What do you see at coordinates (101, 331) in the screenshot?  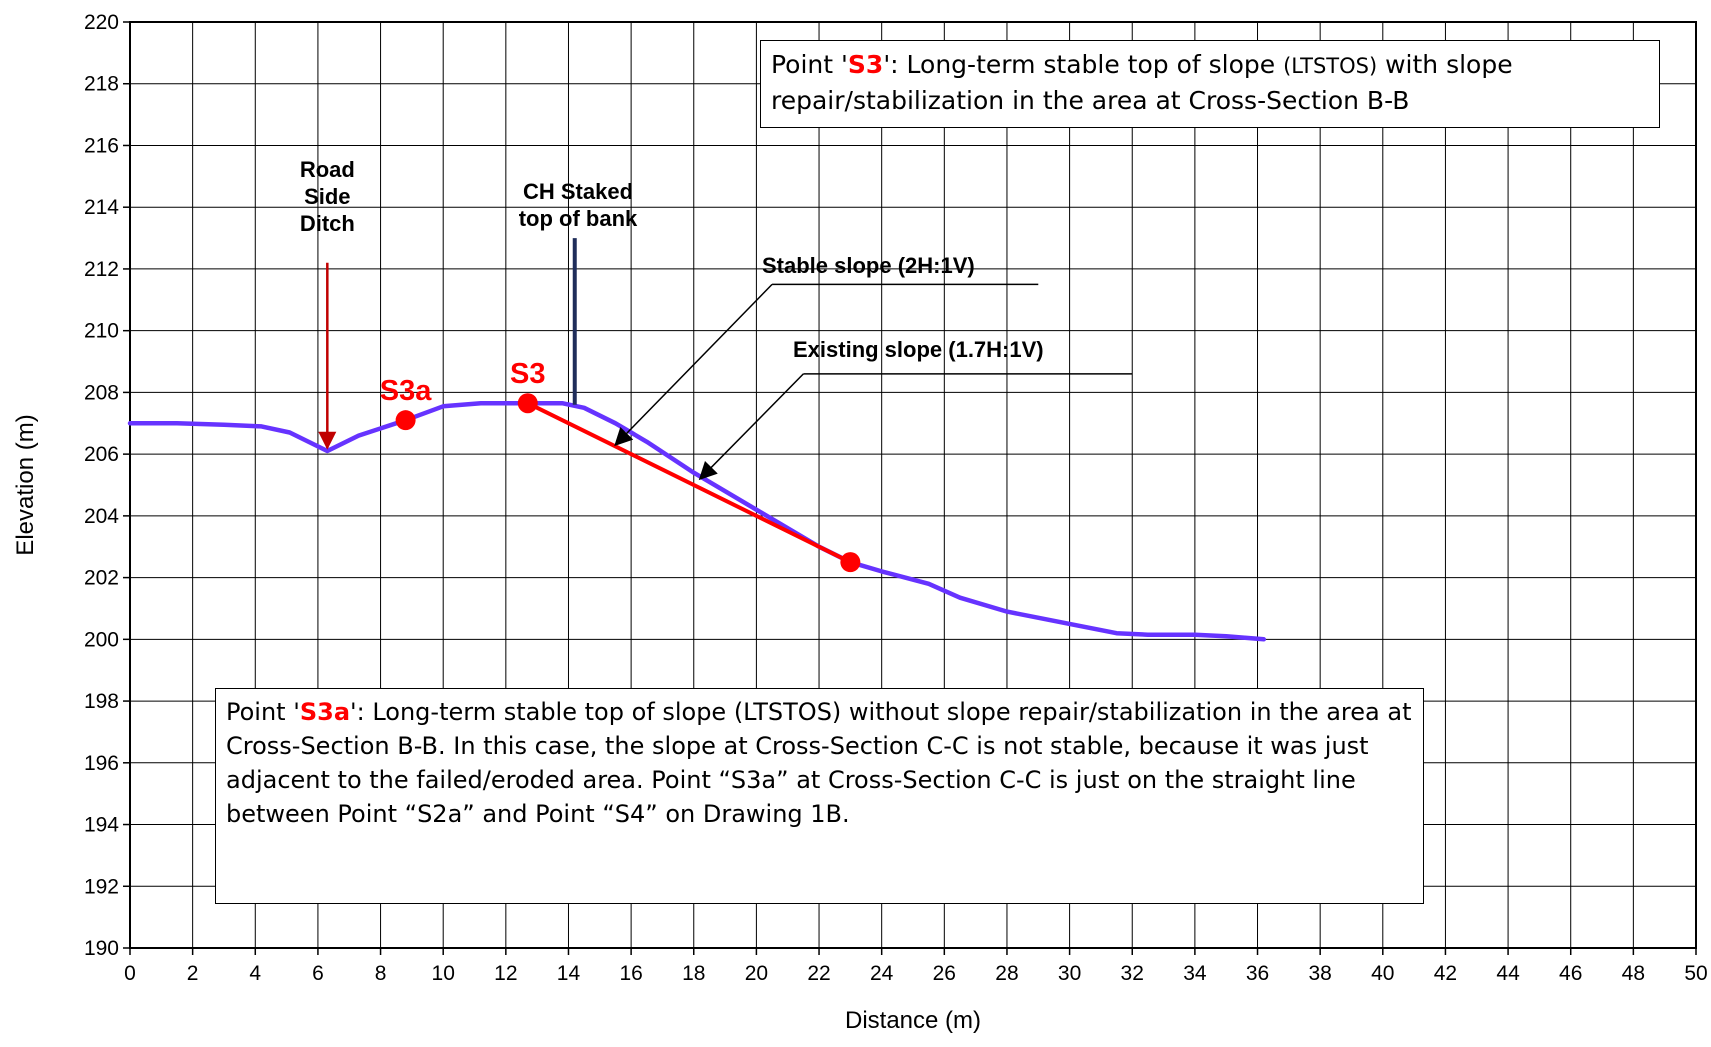 I see `y-tick-label: 210` at bounding box center [101, 331].